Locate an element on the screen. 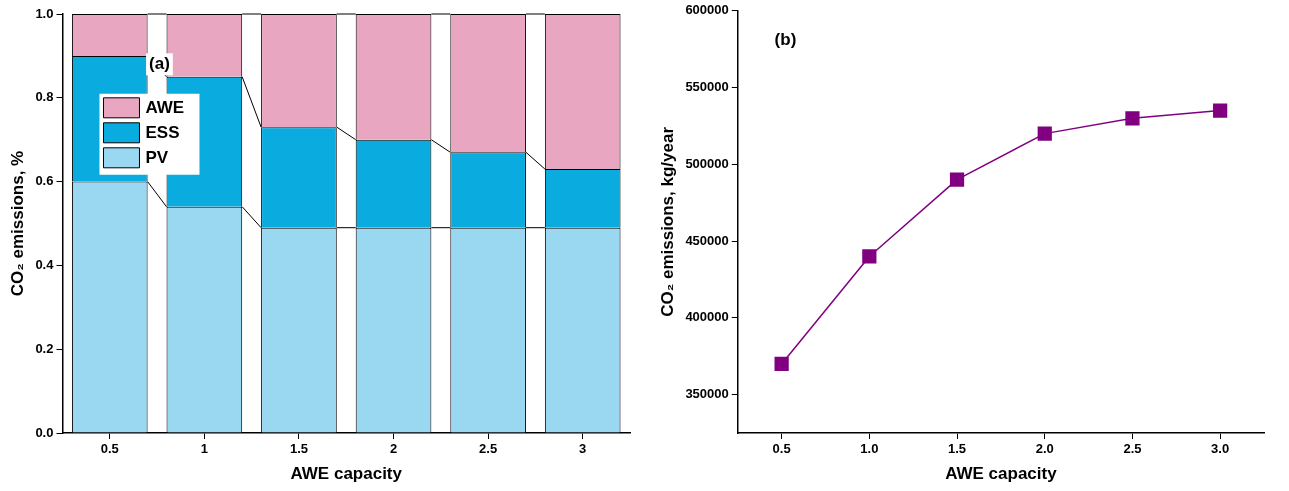  x-tick-label: 1 is located at coordinates (204, 449).